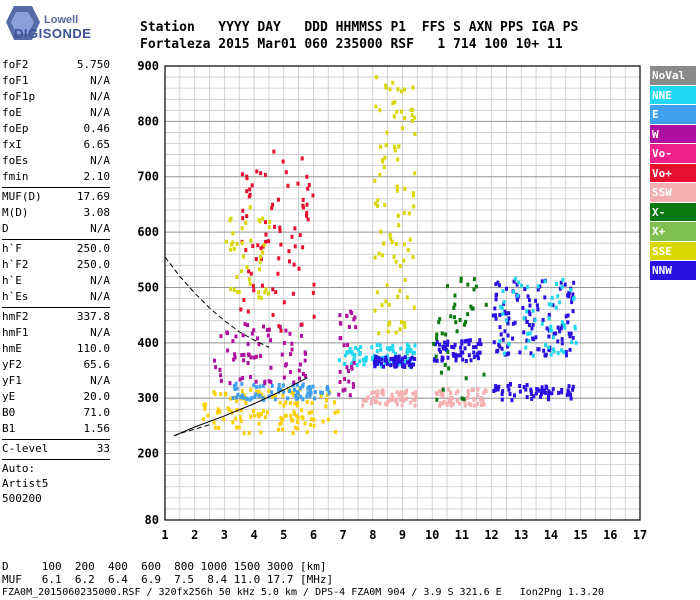  Describe the element at coordinates (56, 114) in the screenshot. I see `param-row: foE N/A` at that location.